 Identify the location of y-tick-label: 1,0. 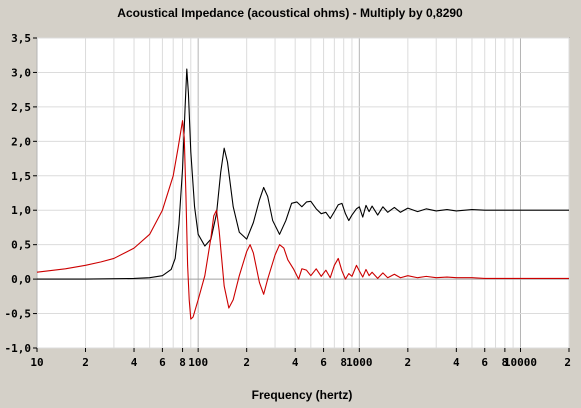
(21, 210).